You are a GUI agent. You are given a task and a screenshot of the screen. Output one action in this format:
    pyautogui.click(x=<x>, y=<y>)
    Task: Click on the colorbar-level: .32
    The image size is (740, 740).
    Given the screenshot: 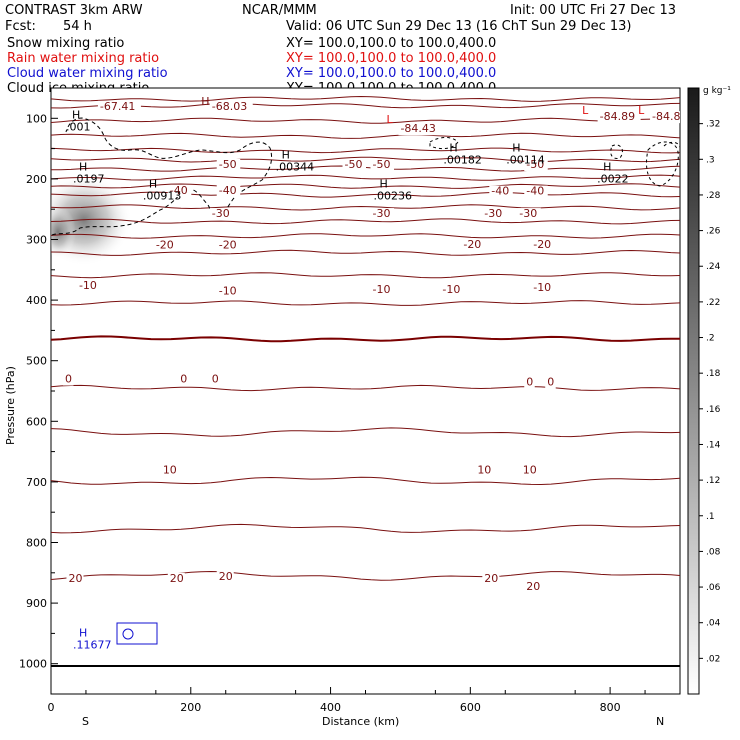 What is the action you would take?
    pyautogui.click(x=713, y=125)
    